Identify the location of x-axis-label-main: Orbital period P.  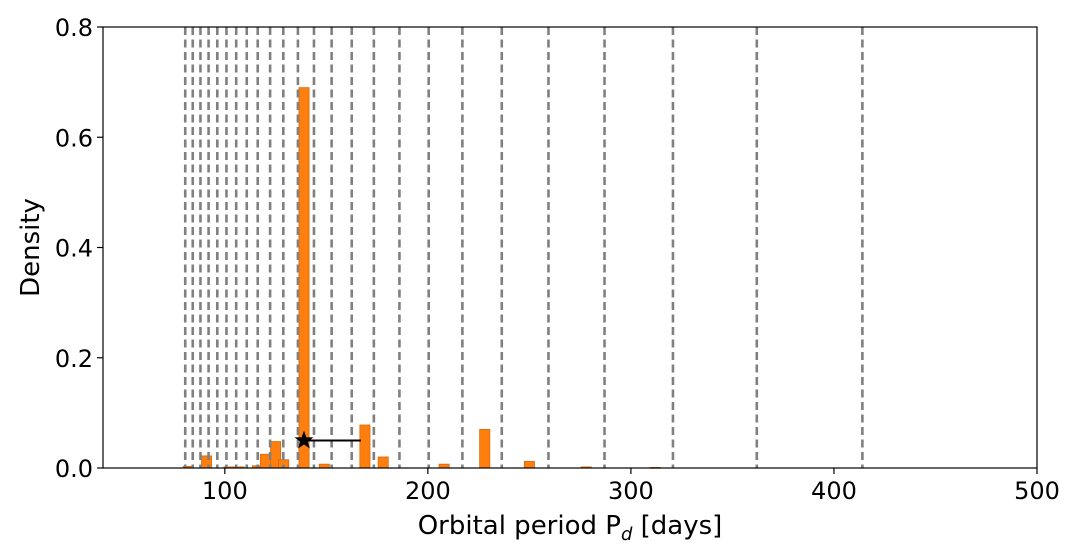
(519, 526).